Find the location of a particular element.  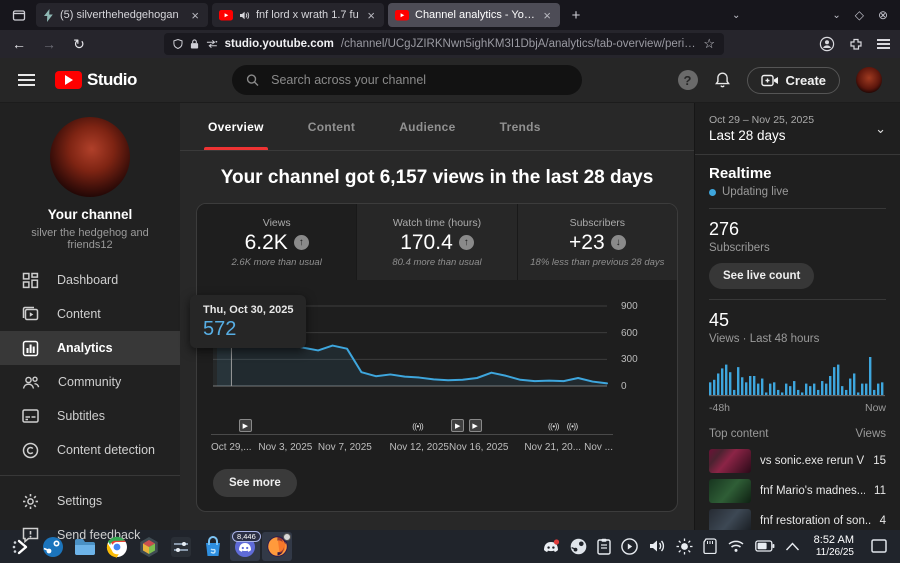

sidebar-item-label: Community is located at coordinates (90, 382).